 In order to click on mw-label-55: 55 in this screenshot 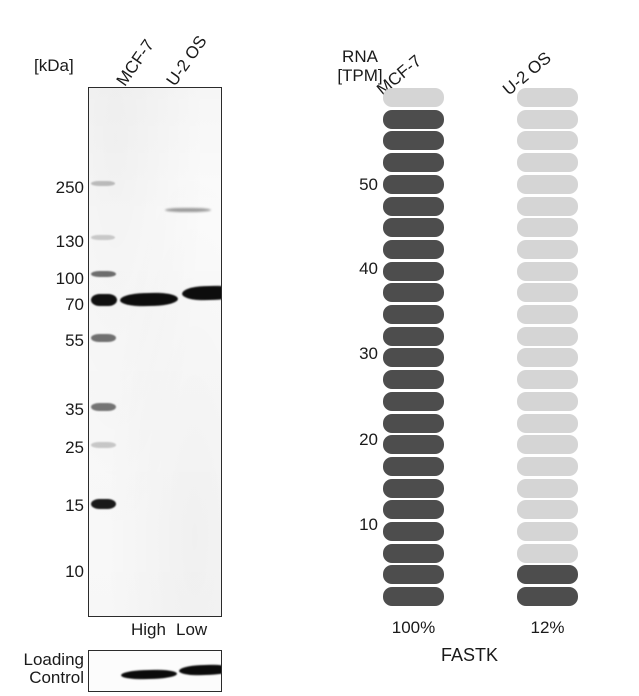, I will do `click(74, 340)`.